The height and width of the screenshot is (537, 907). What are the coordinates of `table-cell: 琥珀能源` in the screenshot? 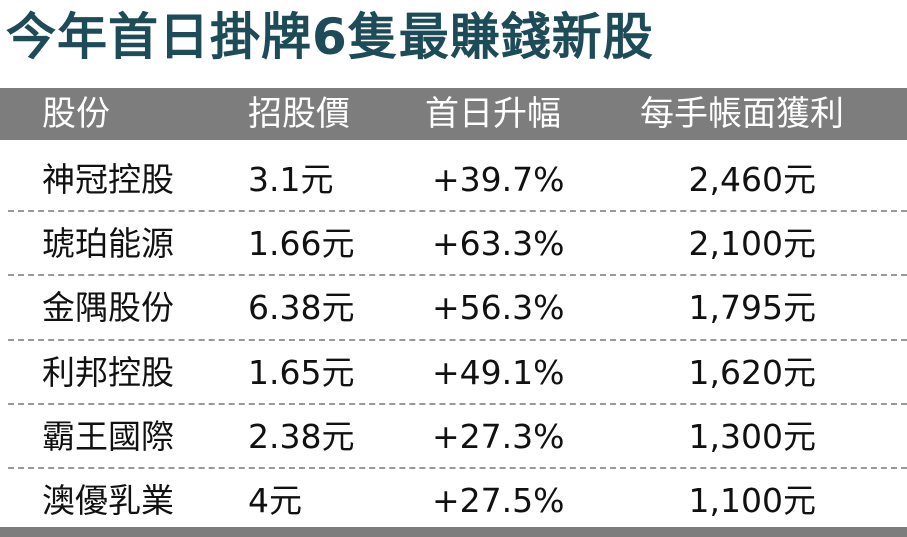 It's located at (108, 244).